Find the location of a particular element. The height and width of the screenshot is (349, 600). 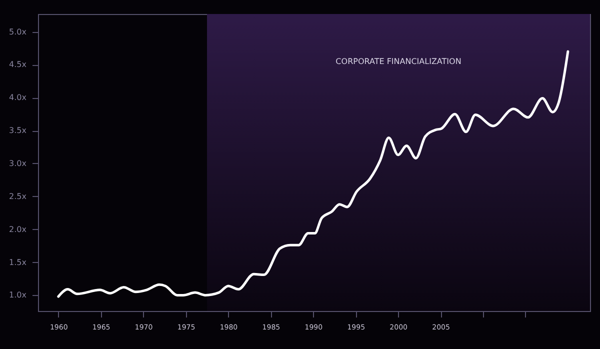

y-tick-label: 3.5x is located at coordinates (18, 131).